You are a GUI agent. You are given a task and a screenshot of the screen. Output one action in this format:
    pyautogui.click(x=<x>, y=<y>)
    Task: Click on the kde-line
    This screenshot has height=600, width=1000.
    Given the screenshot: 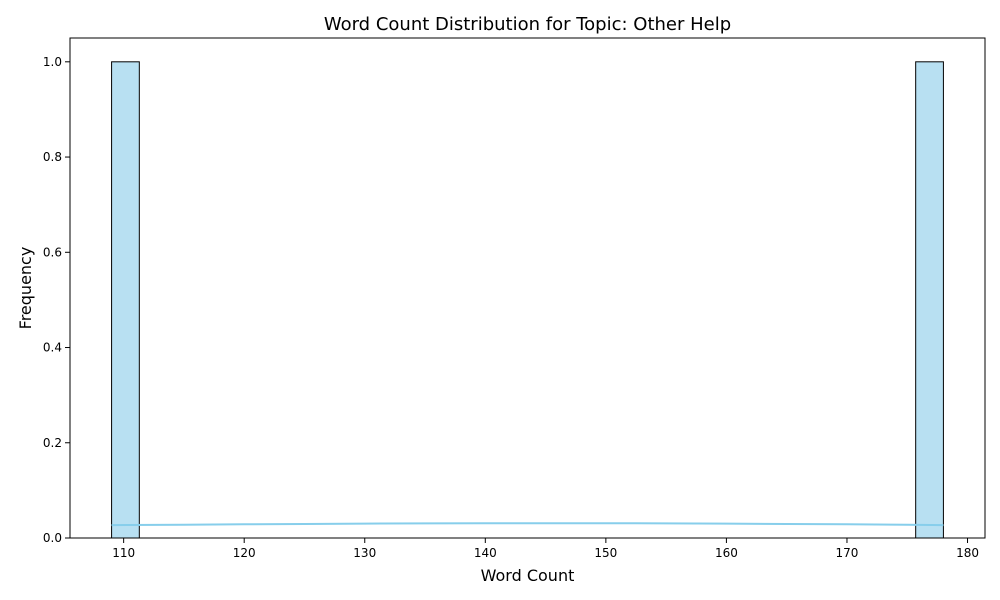 What is the action you would take?
    pyautogui.click(x=527, y=524)
    